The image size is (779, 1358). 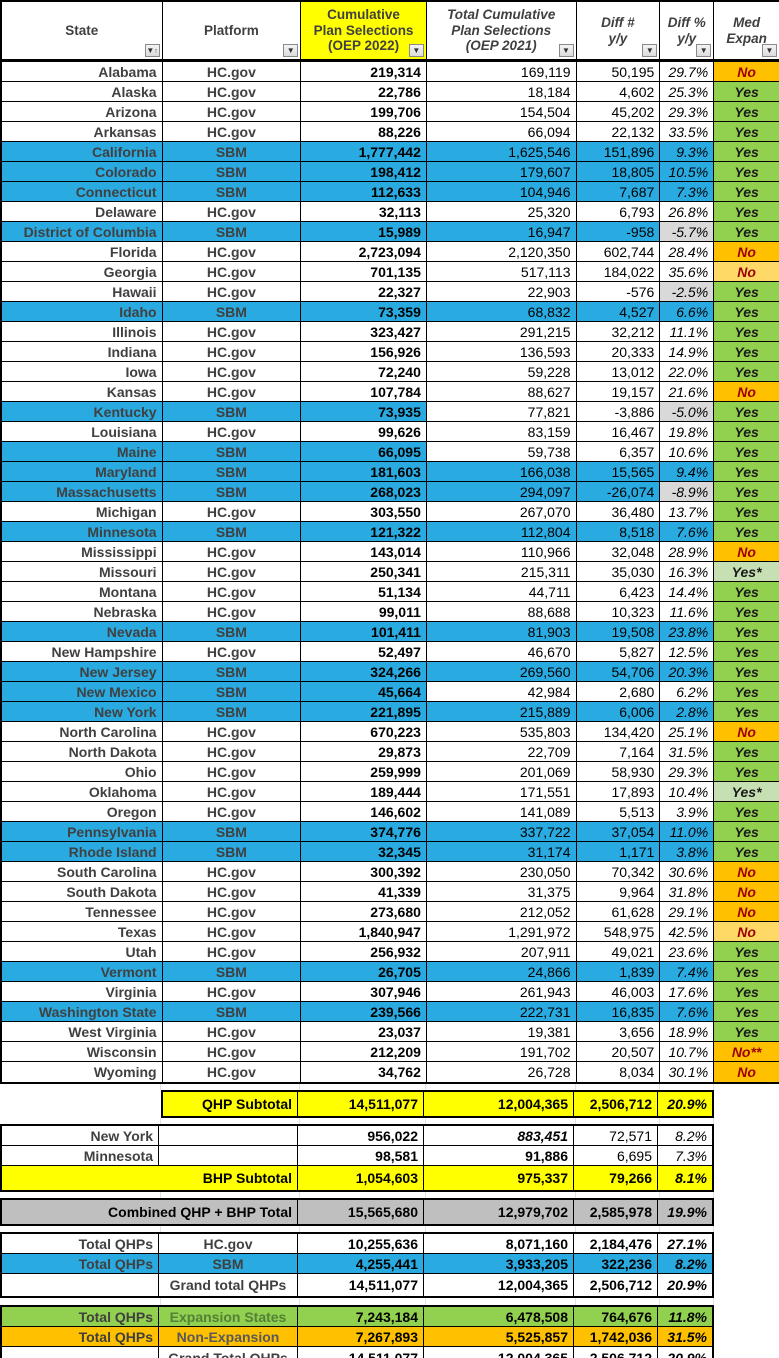 What do you see at coordinates (618, 31) in the screenshot?
I see `column-header-diff-number: Diff # y/y ▼` at bounding box center [618, 31].